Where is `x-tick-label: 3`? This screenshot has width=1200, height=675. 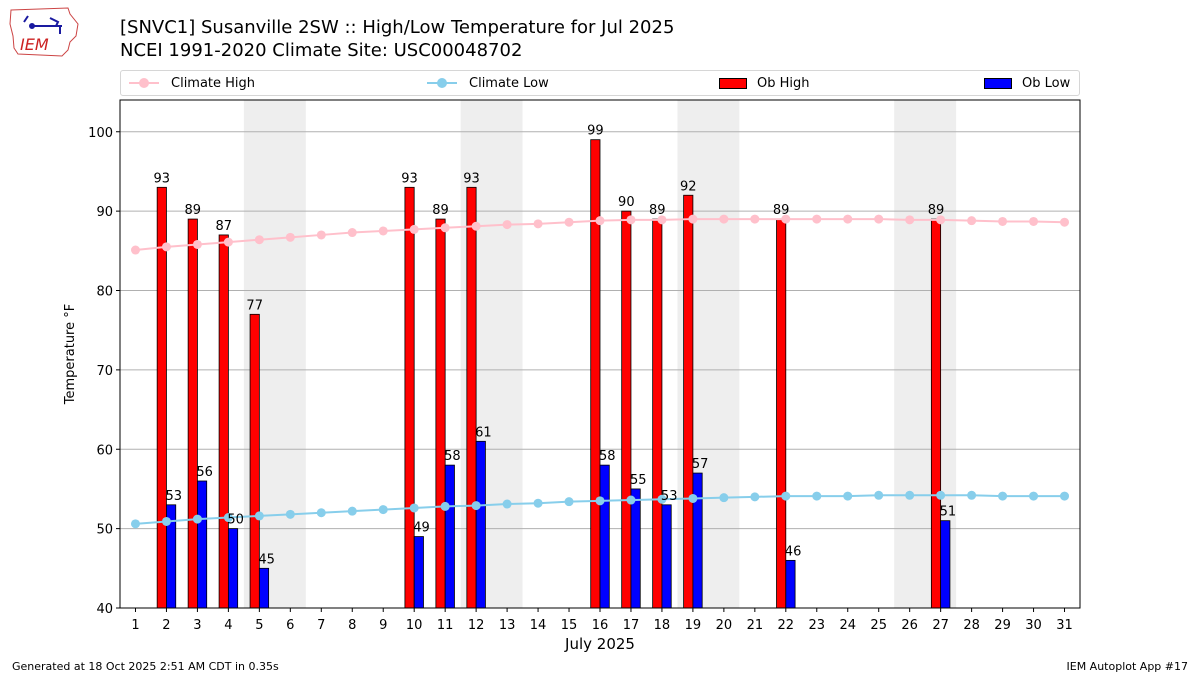
x-tick-label: 3 is located at coordinates (197, 625).